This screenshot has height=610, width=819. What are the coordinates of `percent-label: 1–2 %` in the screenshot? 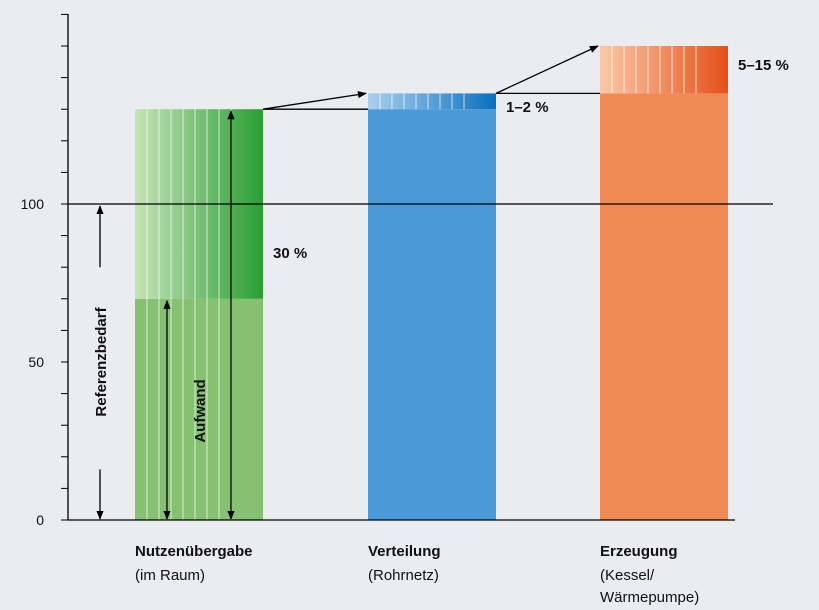 It's located at (527, 107).